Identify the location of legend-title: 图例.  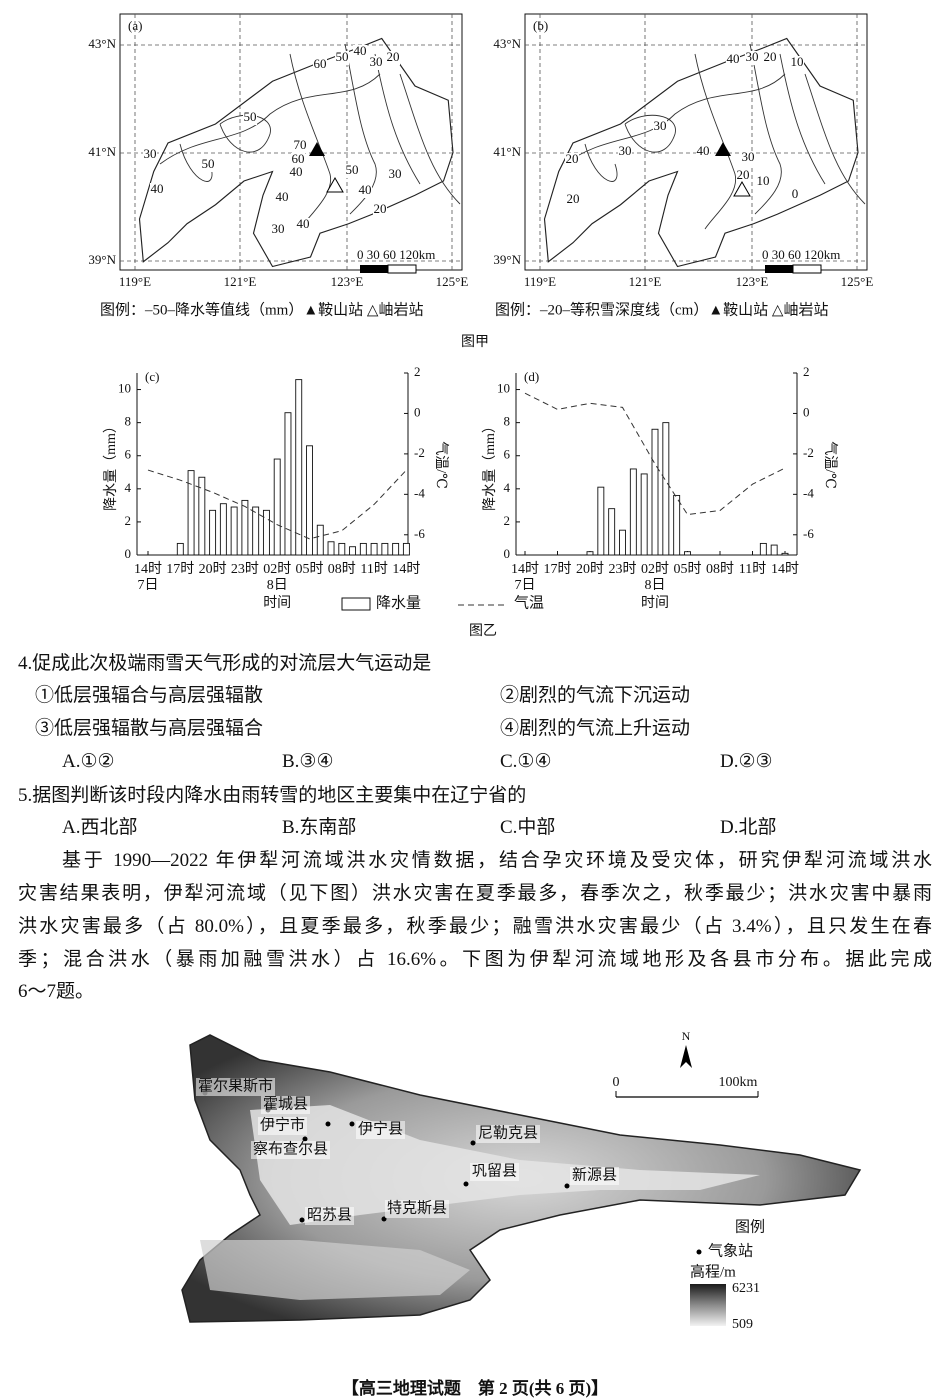
(750, 1226).